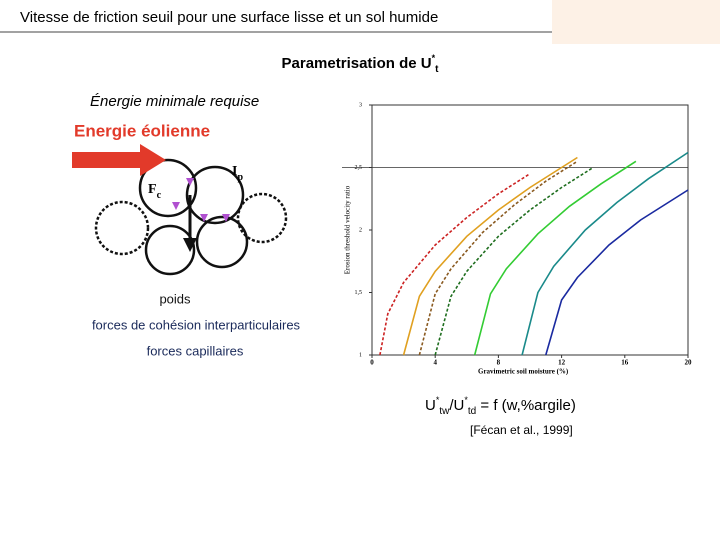 The height and width of the screenshot is (540, 720). I want to click on y-tick-label: 3, so click(360, 105).